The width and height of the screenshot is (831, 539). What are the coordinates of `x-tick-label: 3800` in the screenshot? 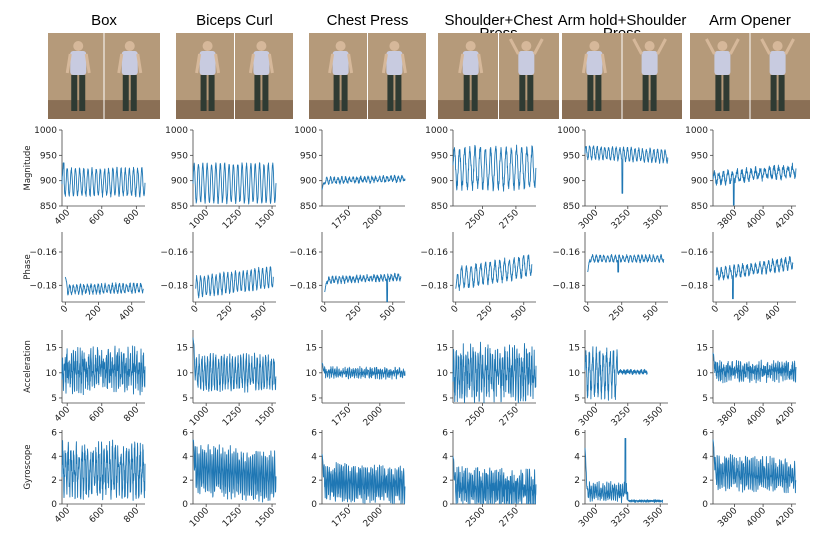 It's located at (727, 517).